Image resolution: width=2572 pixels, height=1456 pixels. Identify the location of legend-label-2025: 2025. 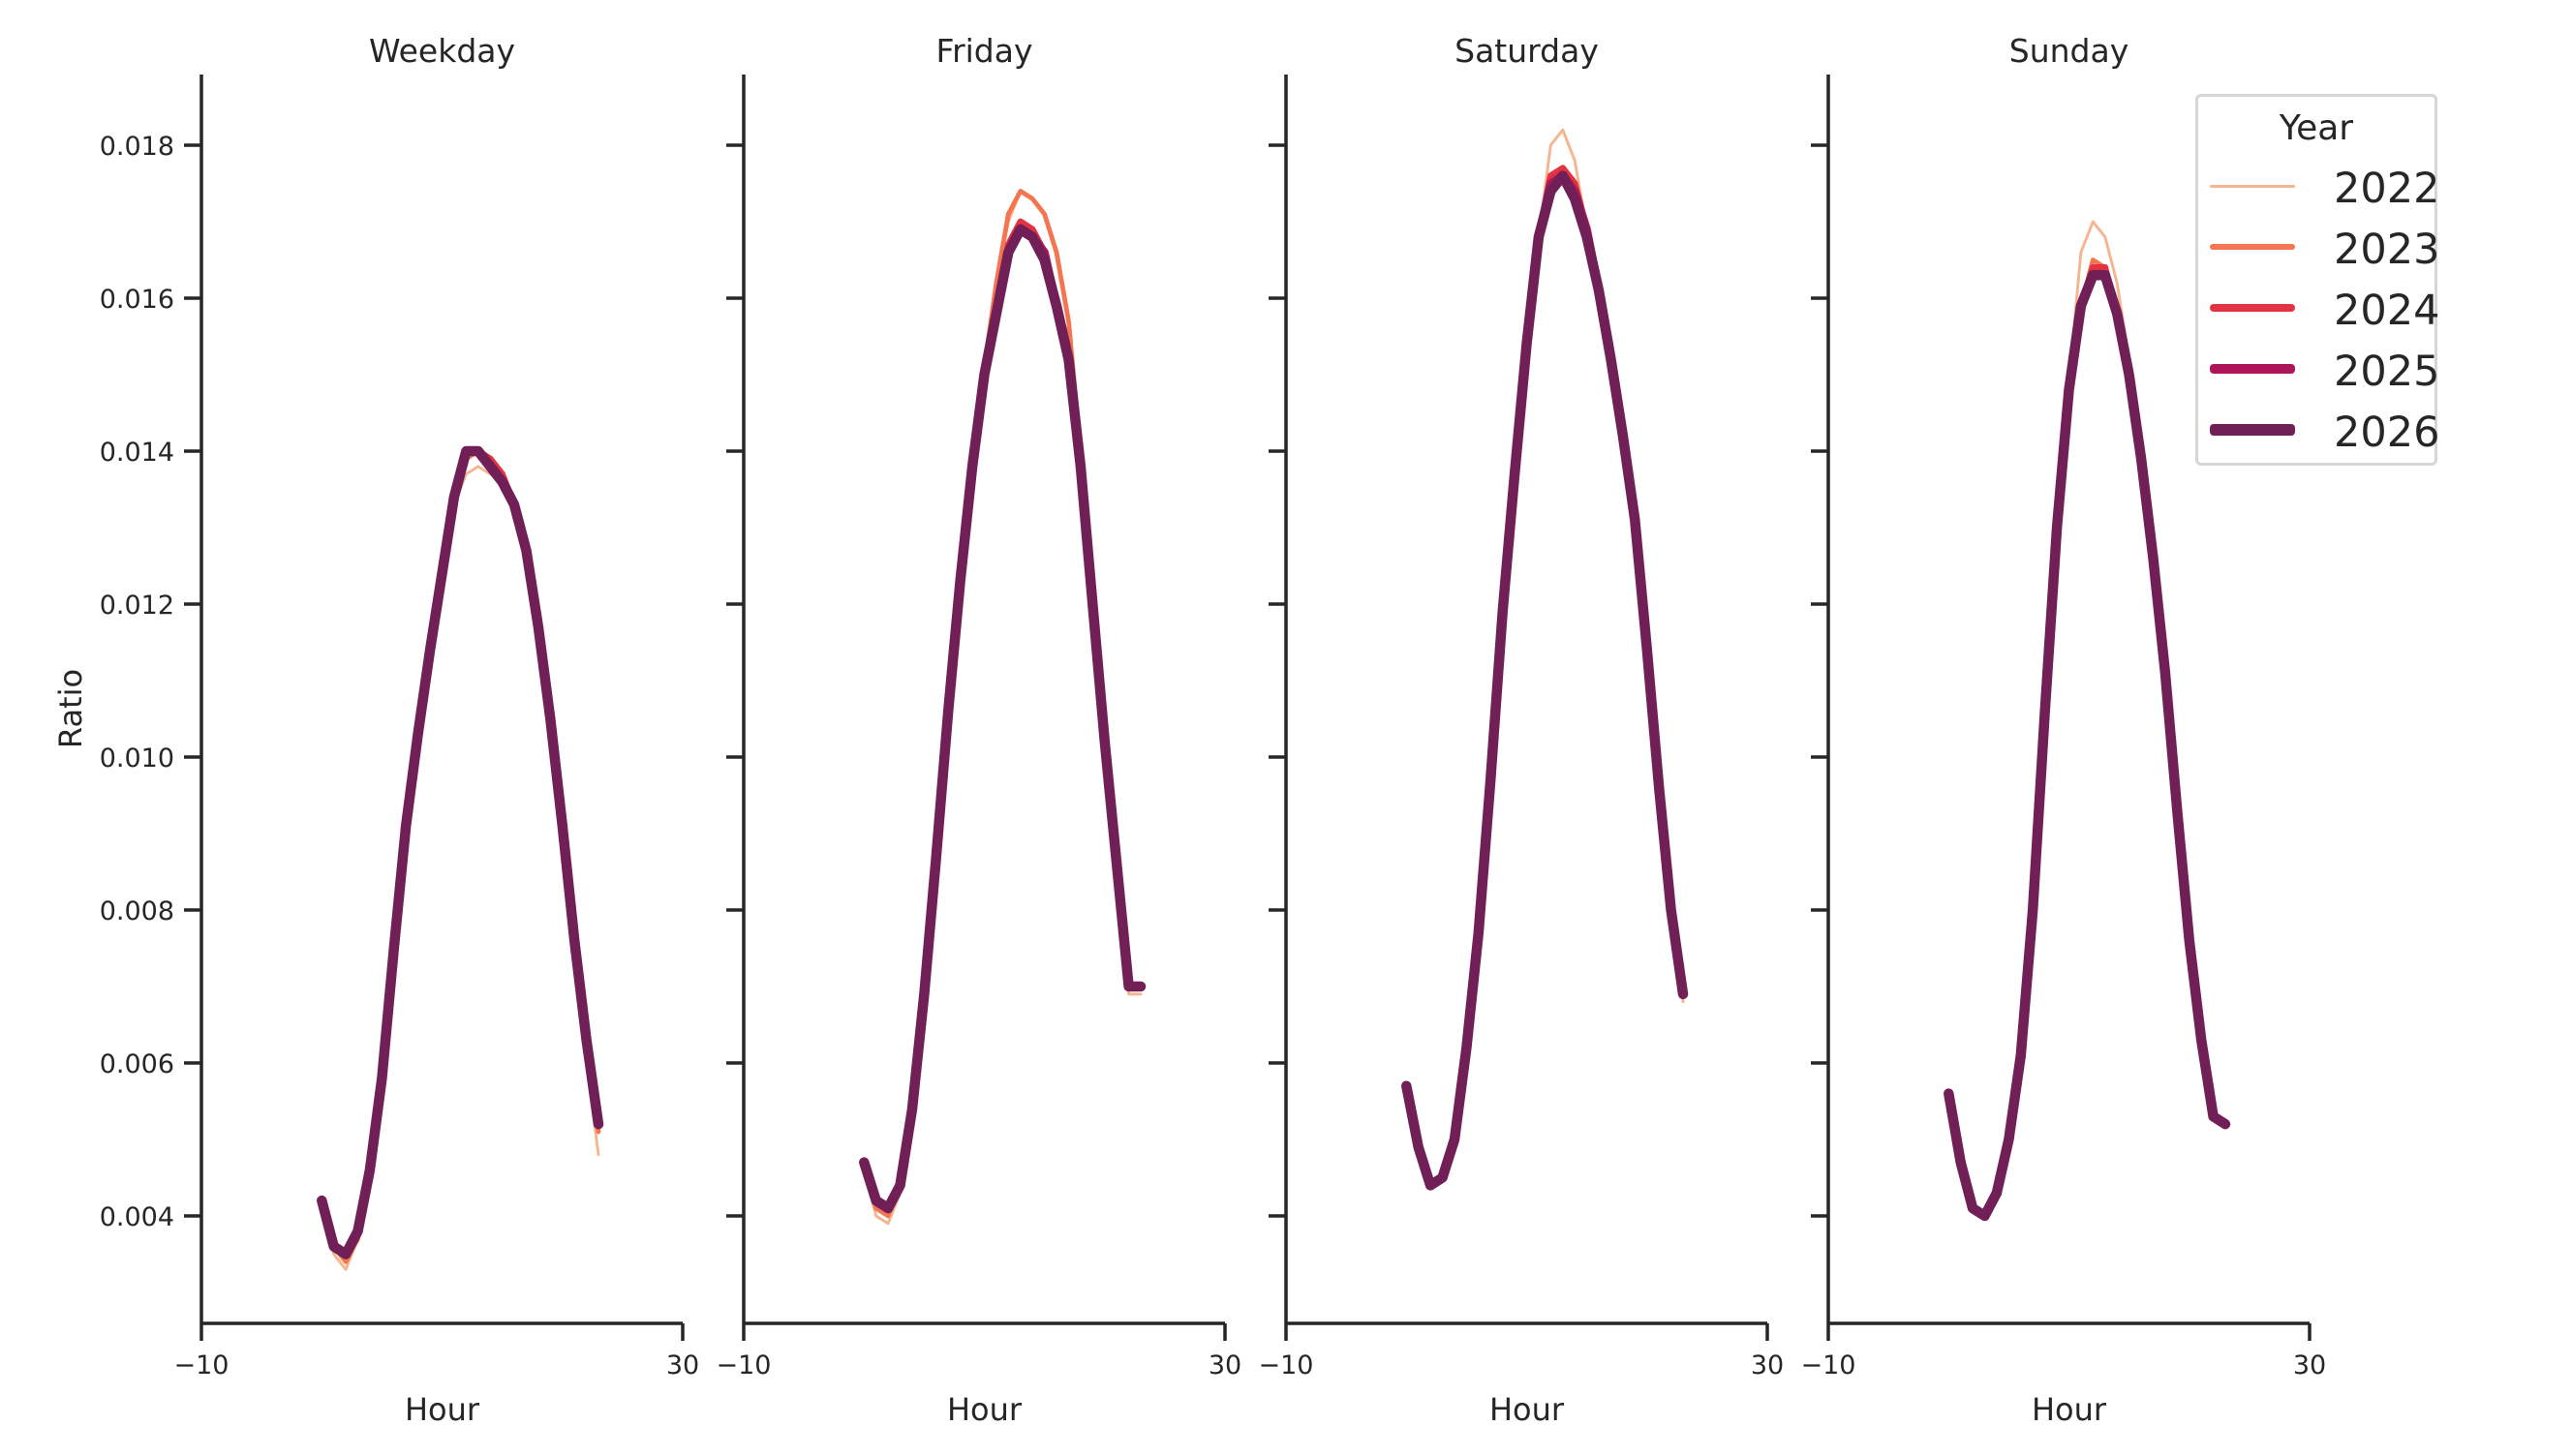
(2387, 372).